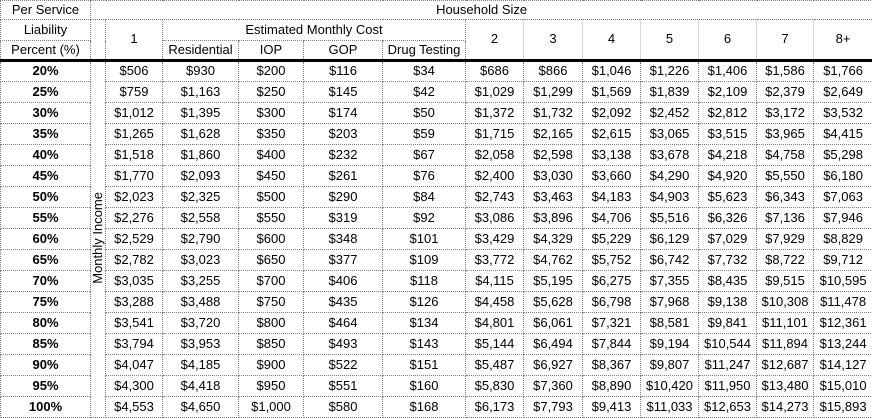 The height and width of the screenshot is (419, 872). Describe the element at coordinates (424, 407) in the screenshot. I see `cost-cell: $168` at that location.